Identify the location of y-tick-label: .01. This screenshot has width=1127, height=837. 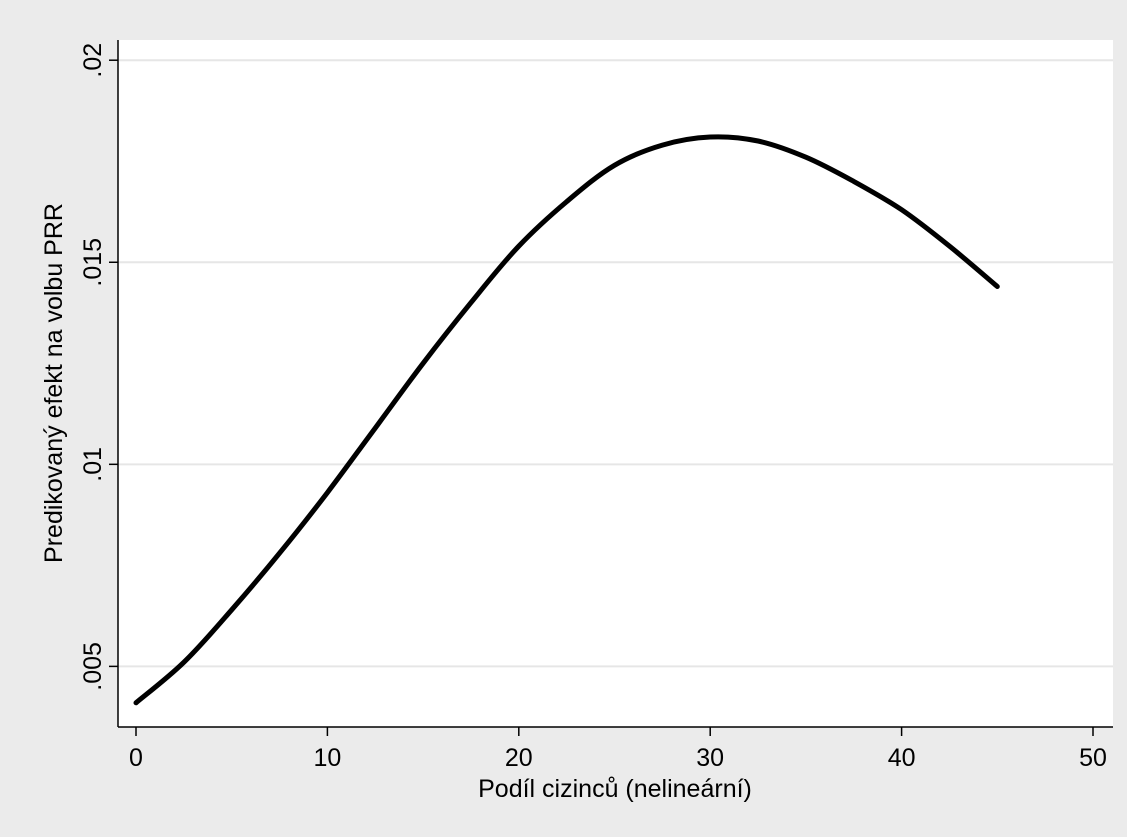
(93, 464).